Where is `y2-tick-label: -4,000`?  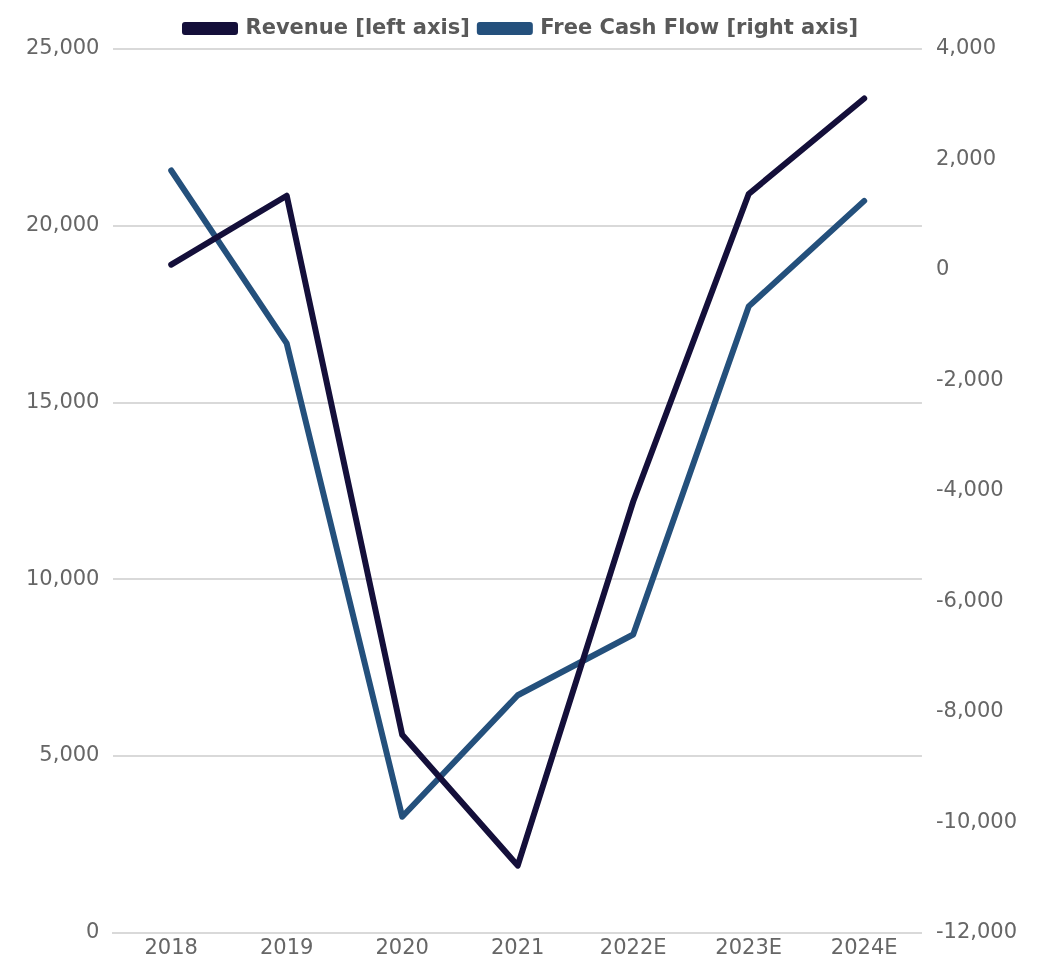 y2-tick-label: -4,000 is located at coordinates (969, 489).